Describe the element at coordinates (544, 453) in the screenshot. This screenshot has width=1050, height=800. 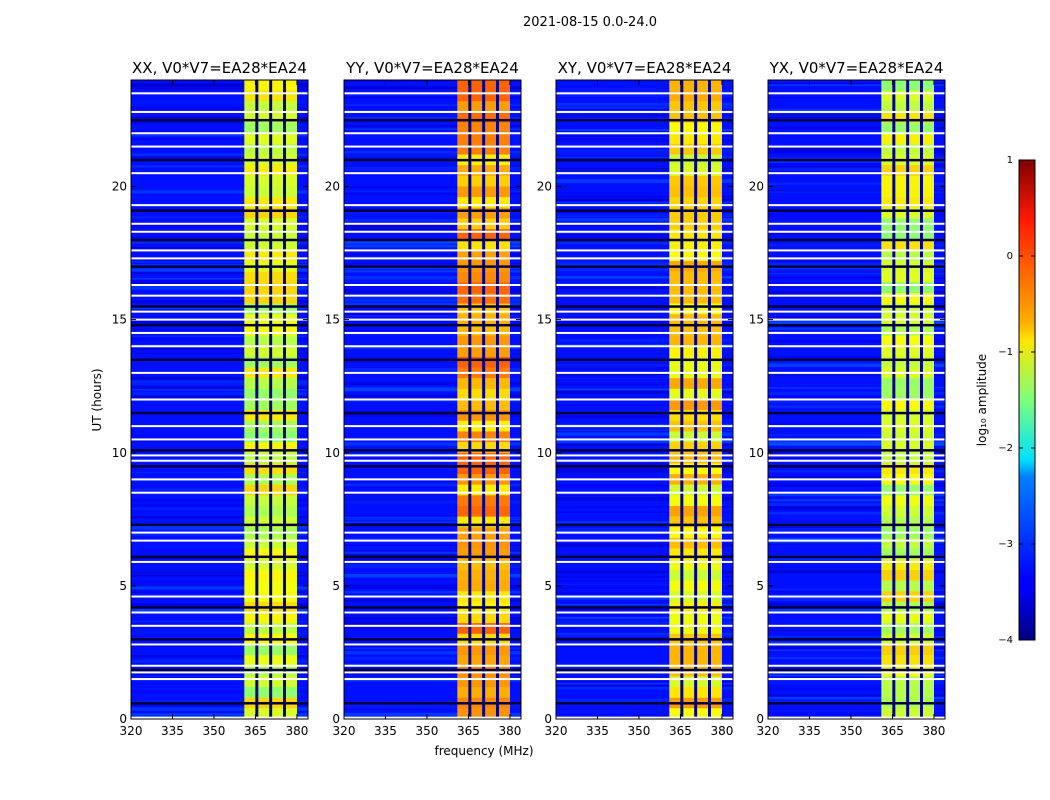
I see `y-tick-label: 10` at that location.